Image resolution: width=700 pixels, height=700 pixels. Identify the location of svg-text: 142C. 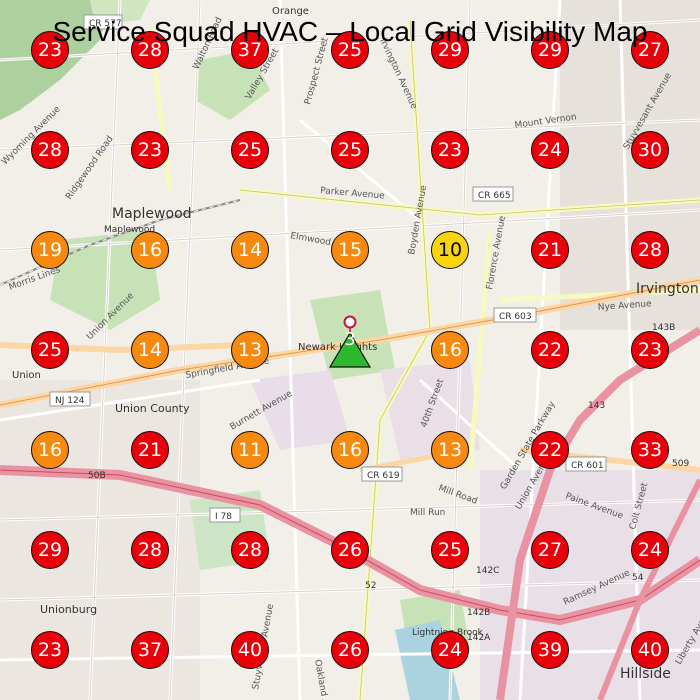
(487, 571).